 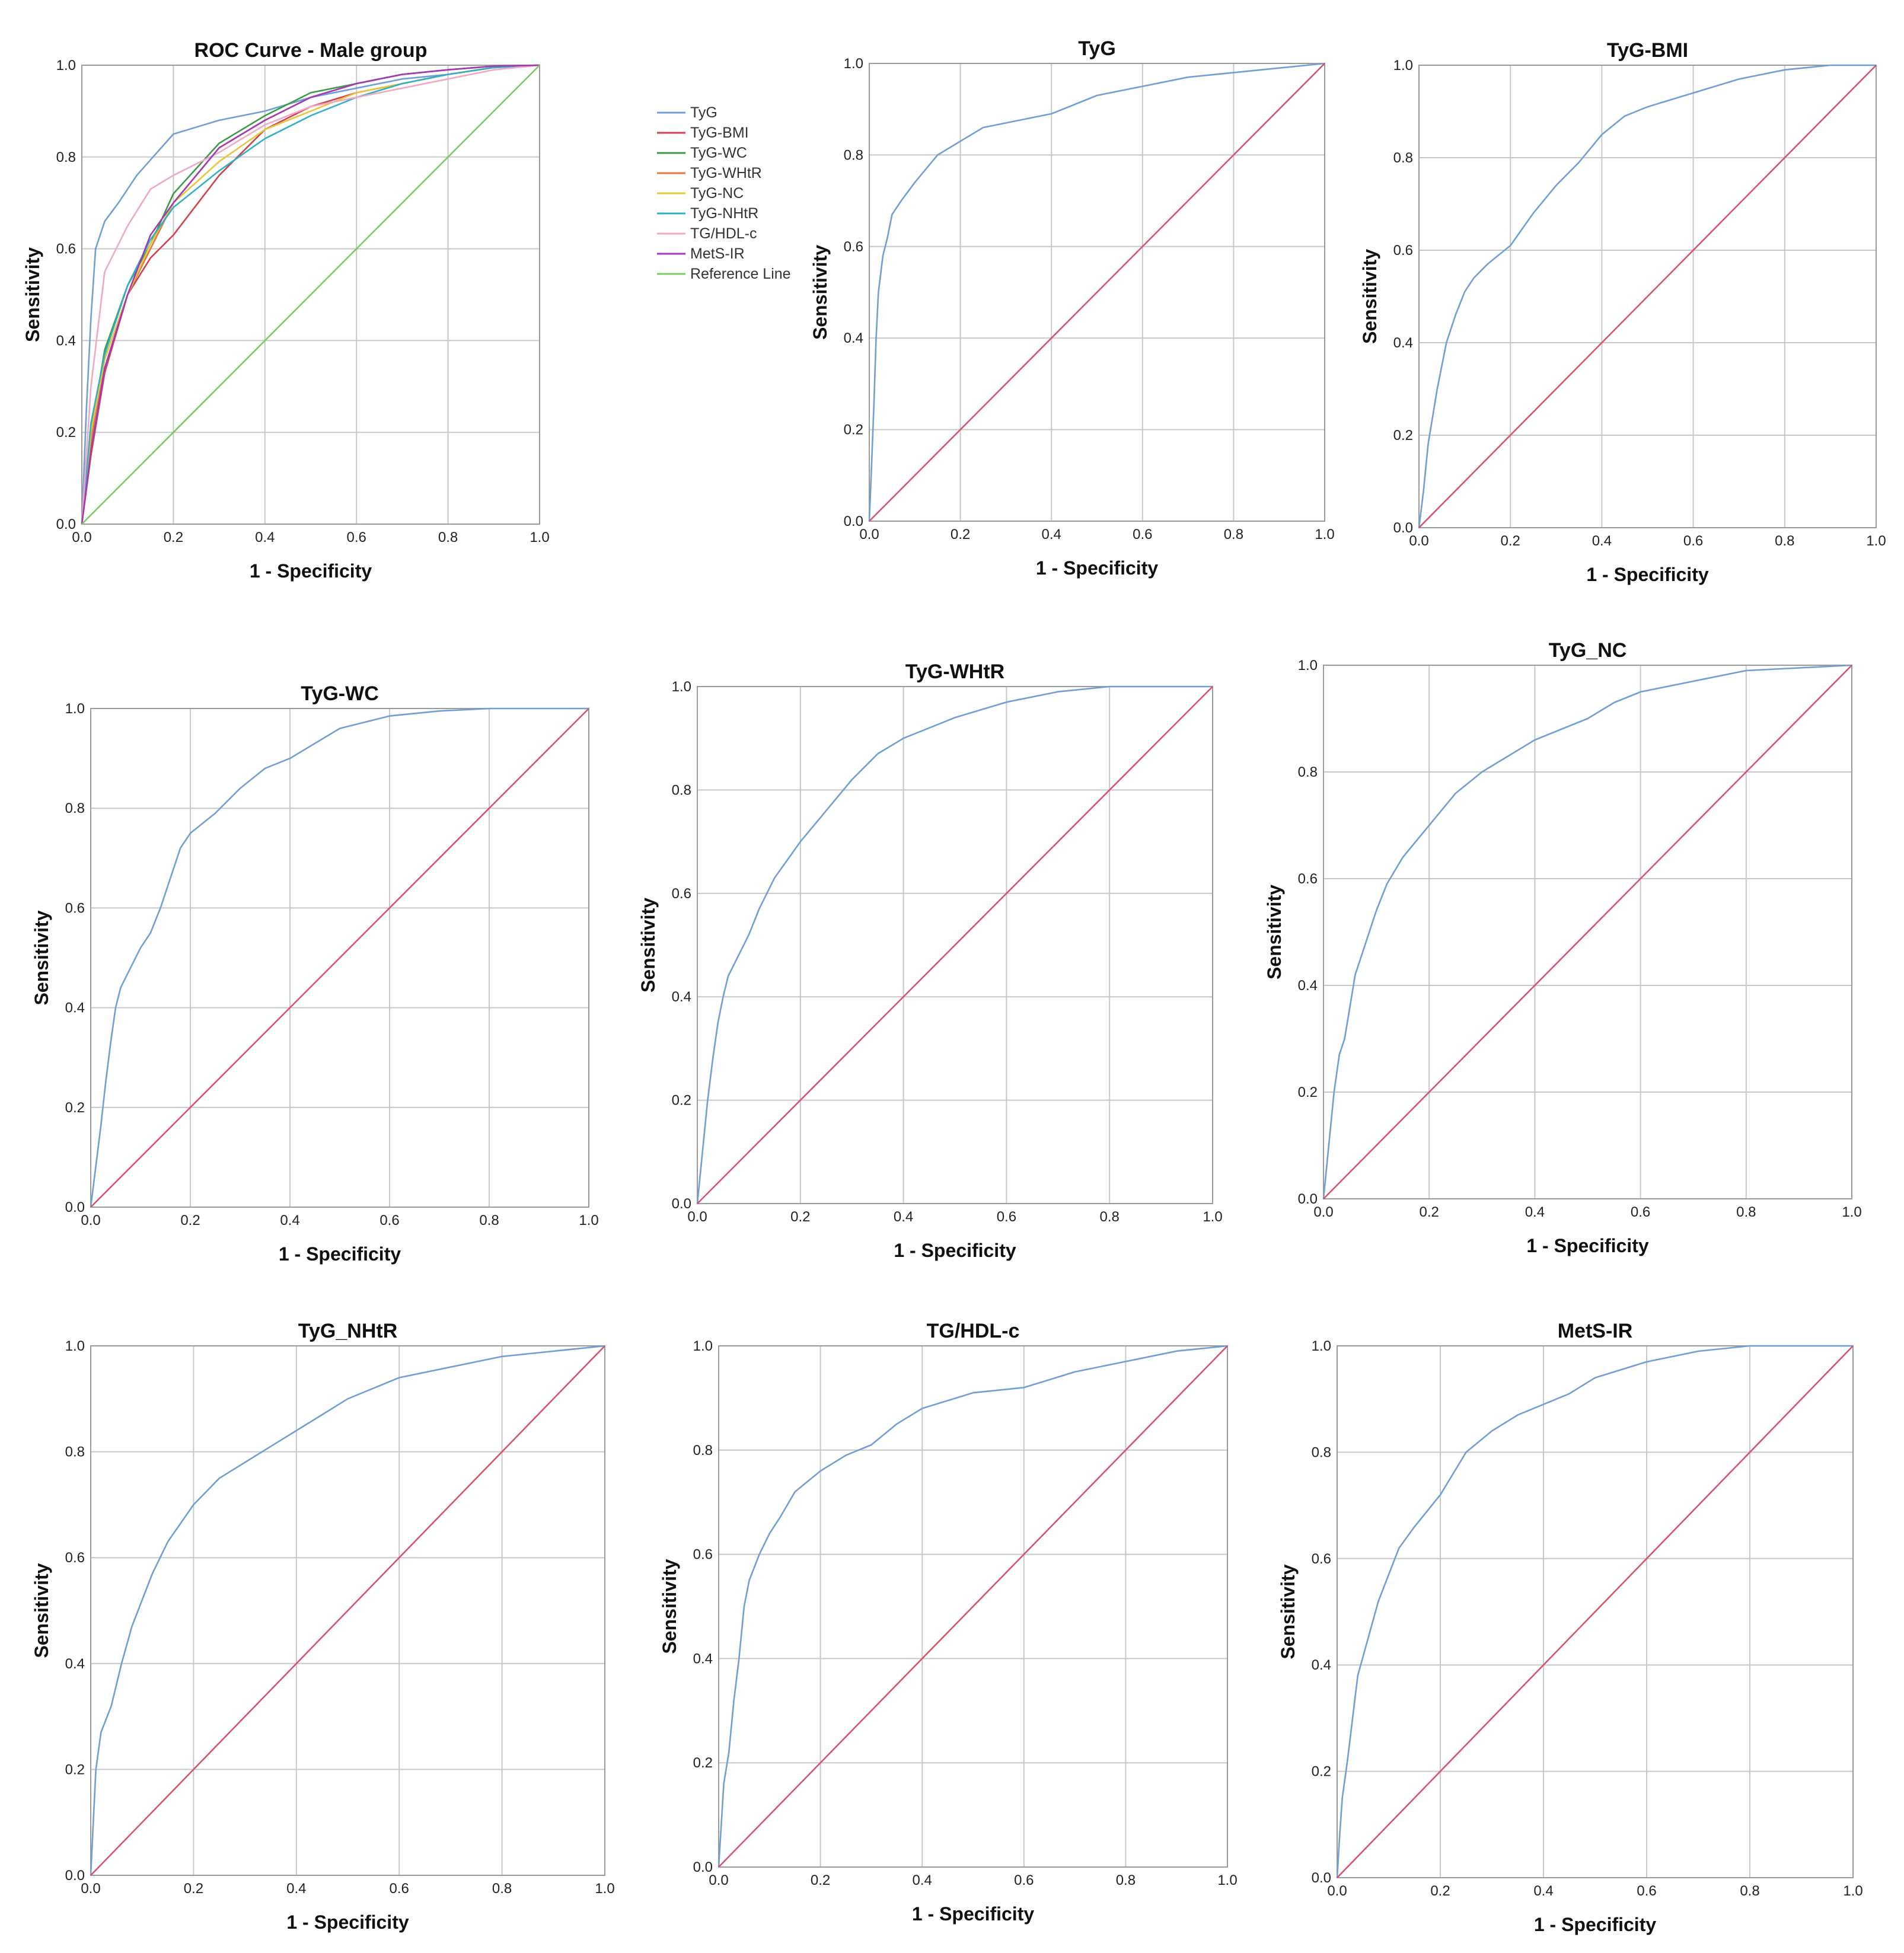 What do you see at coordinates (703, 112) in the screenshot?
I see `legend-label: TyG` at bounding box center [703, 112].